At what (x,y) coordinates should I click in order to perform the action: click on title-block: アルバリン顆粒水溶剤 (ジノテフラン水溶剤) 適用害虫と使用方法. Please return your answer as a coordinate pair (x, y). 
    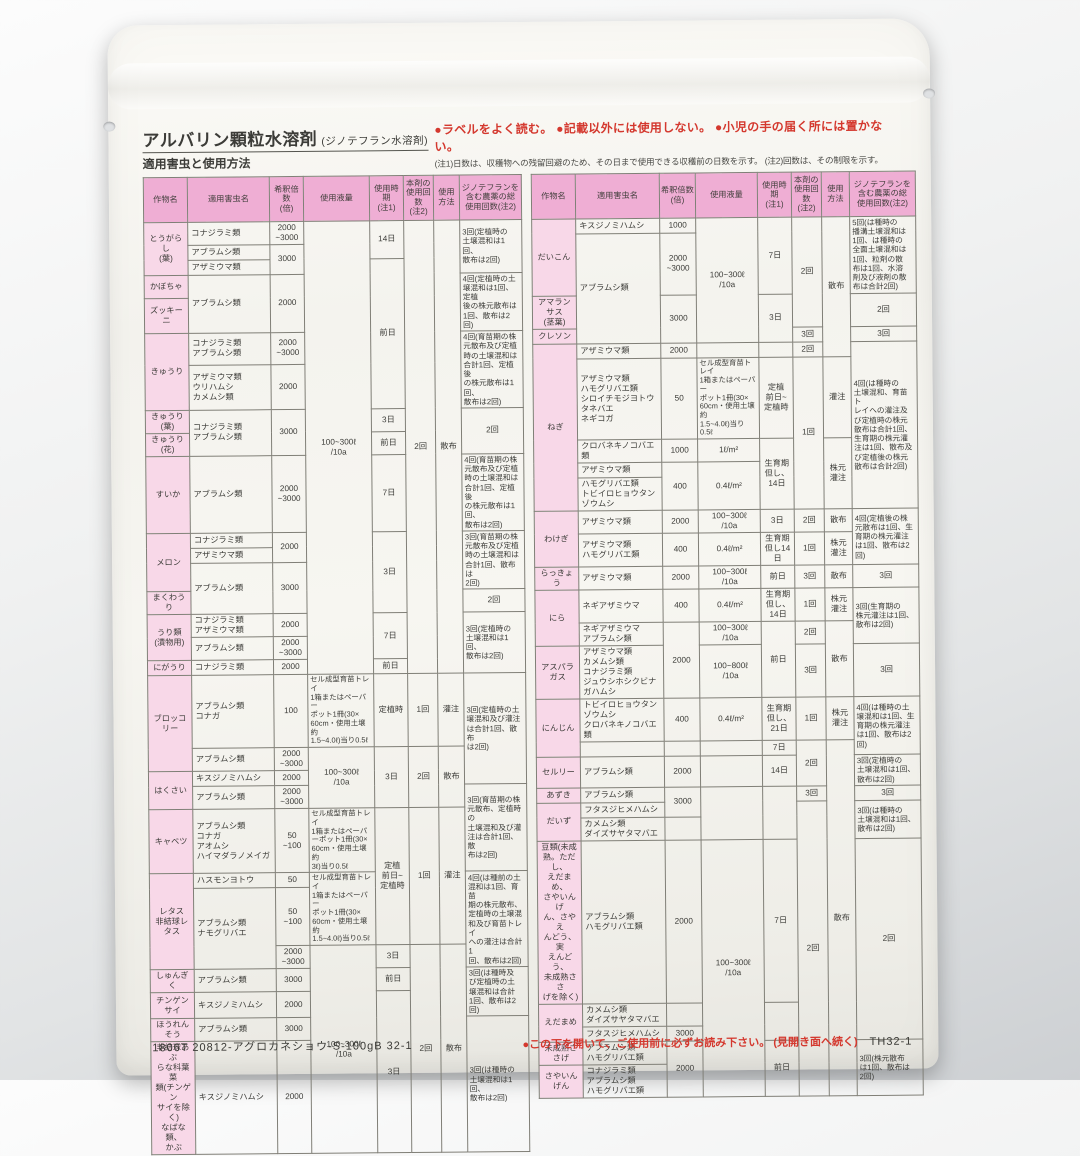
    Looking at the image, I should click on (285, 147).